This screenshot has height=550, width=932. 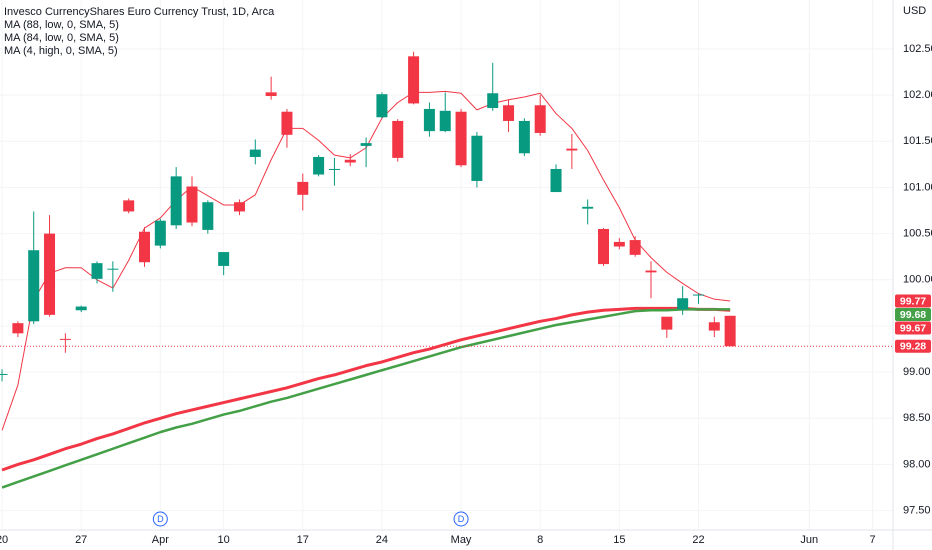 I want to click on x-tick-label: 10, so click(x=224, y=540).